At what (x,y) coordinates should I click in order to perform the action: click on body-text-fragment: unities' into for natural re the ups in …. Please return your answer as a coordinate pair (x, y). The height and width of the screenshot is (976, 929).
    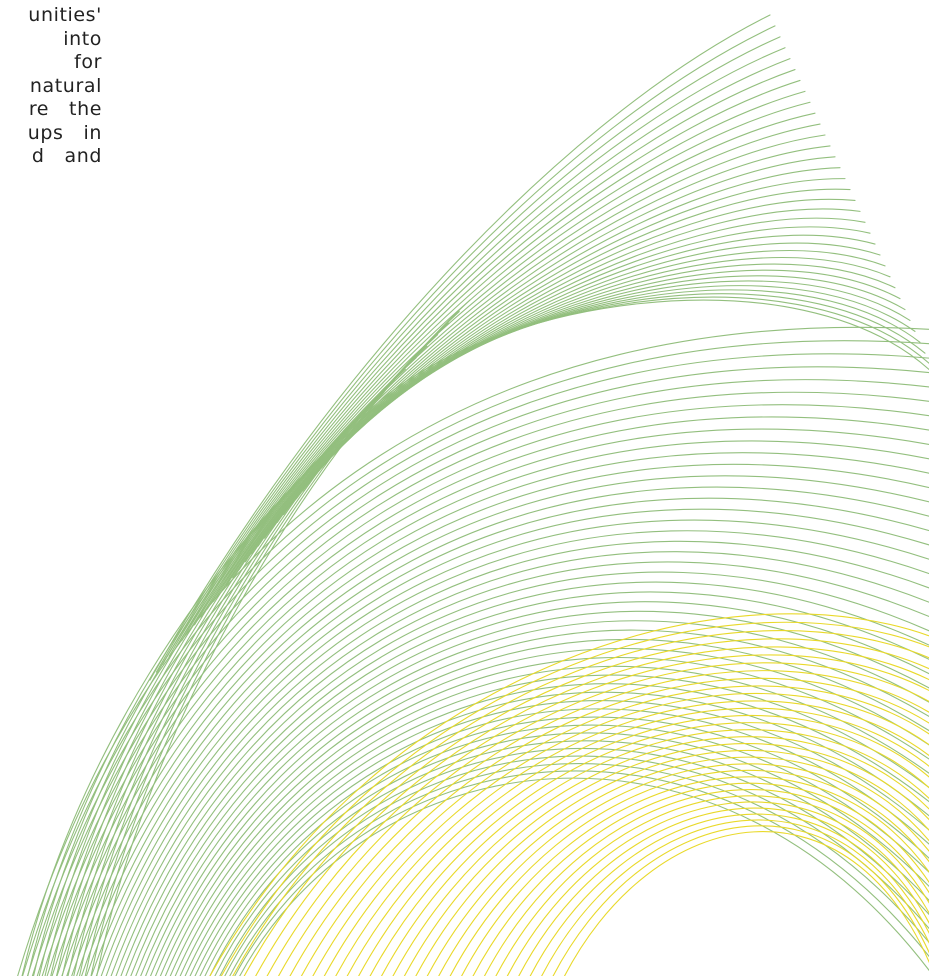
    Looking at the image, I should click on (51, 86).